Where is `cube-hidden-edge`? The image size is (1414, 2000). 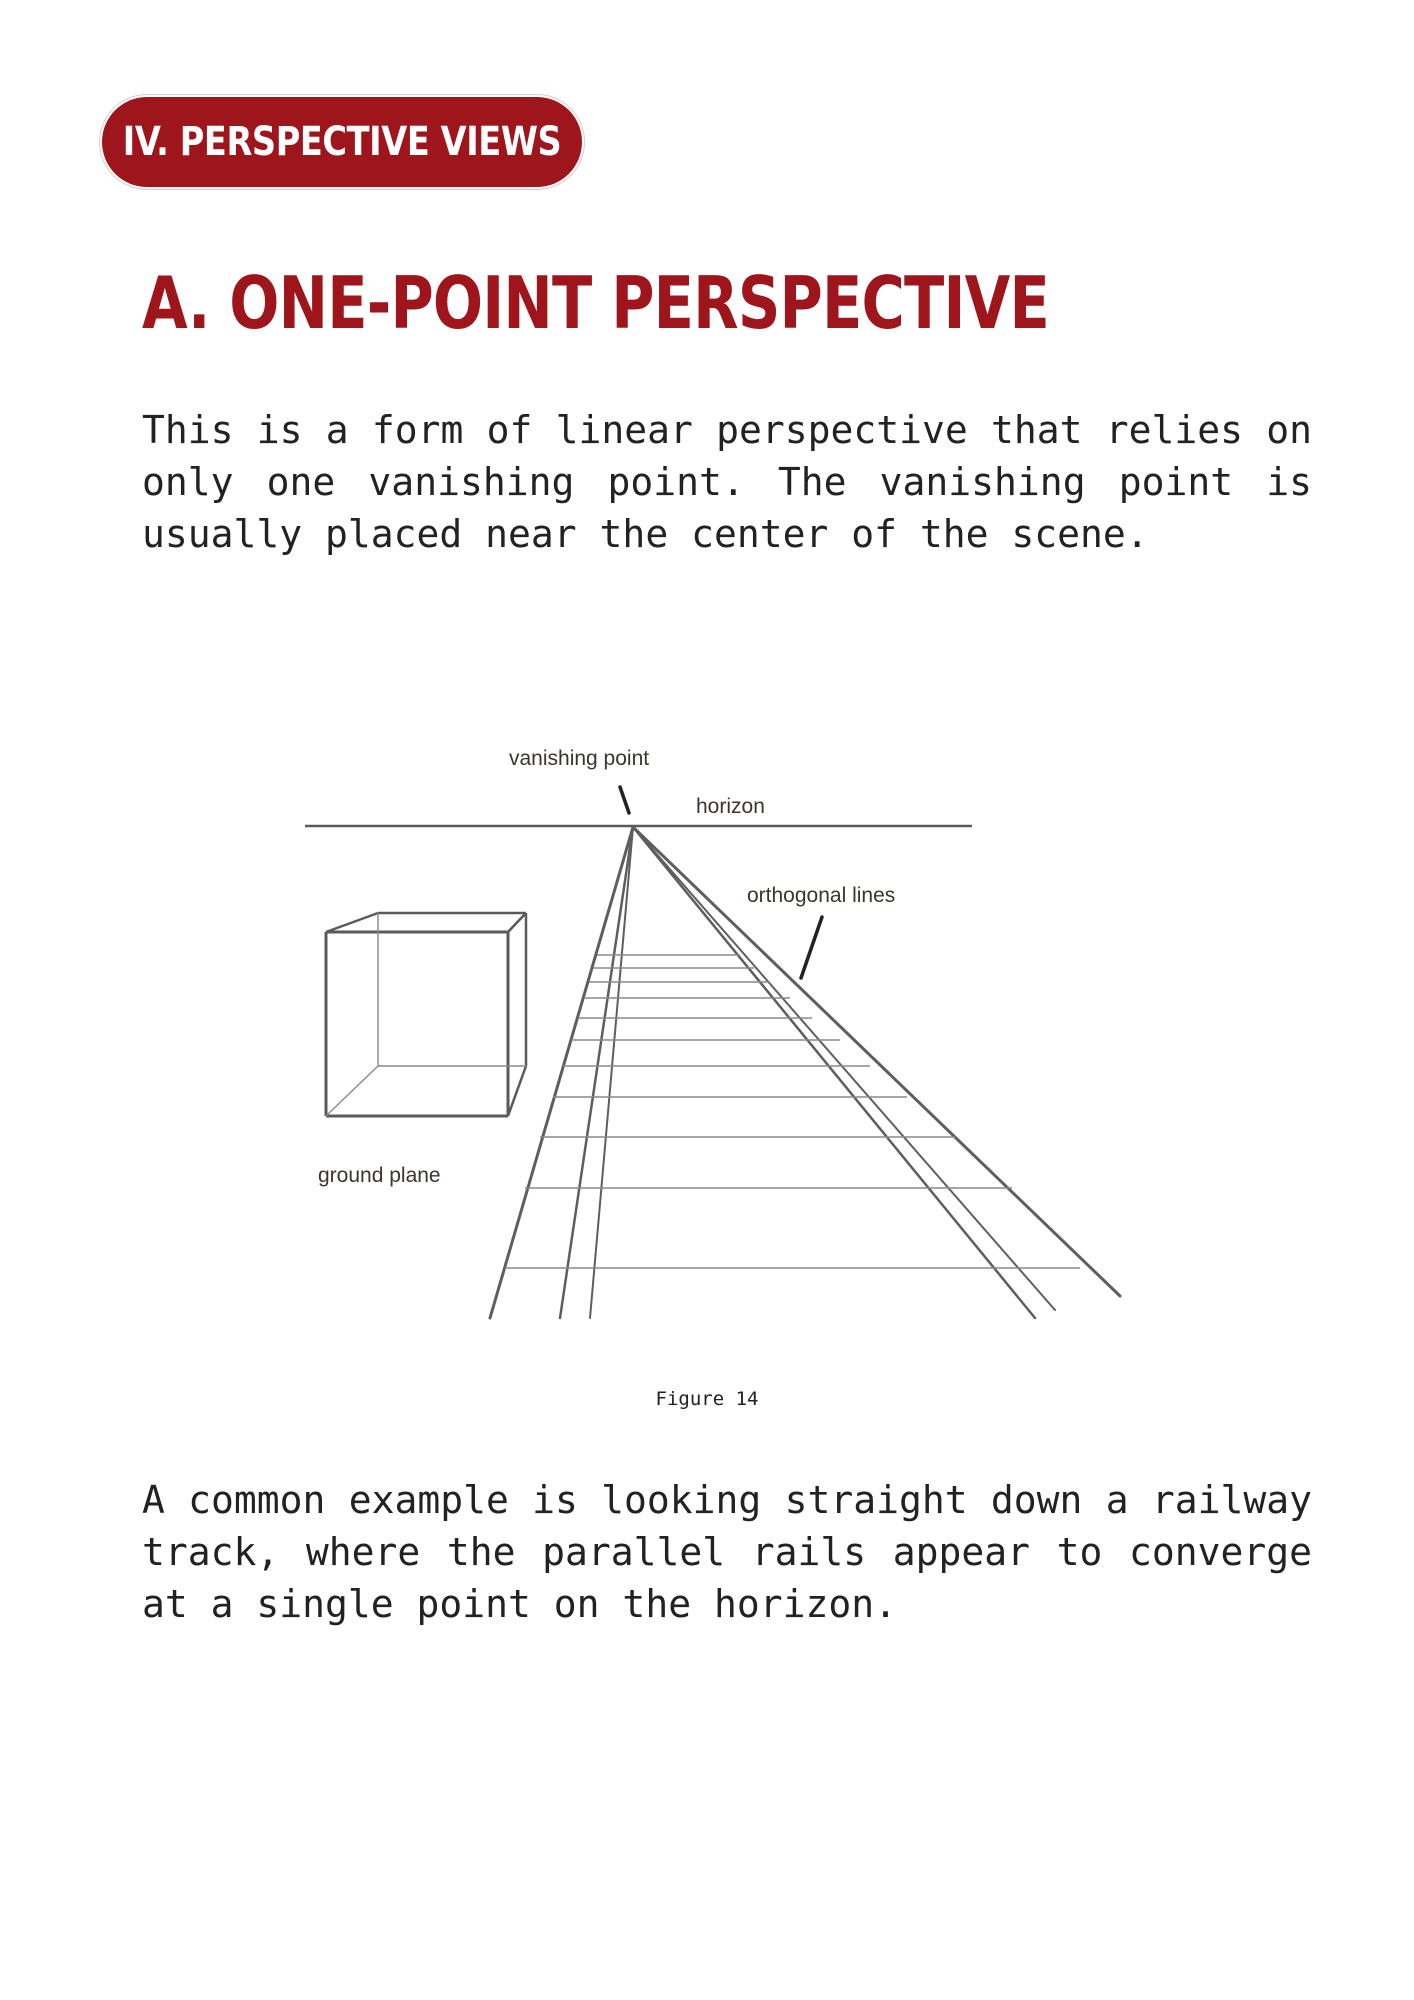
cube-hidden-edge is located at coordinates (352, 1091).